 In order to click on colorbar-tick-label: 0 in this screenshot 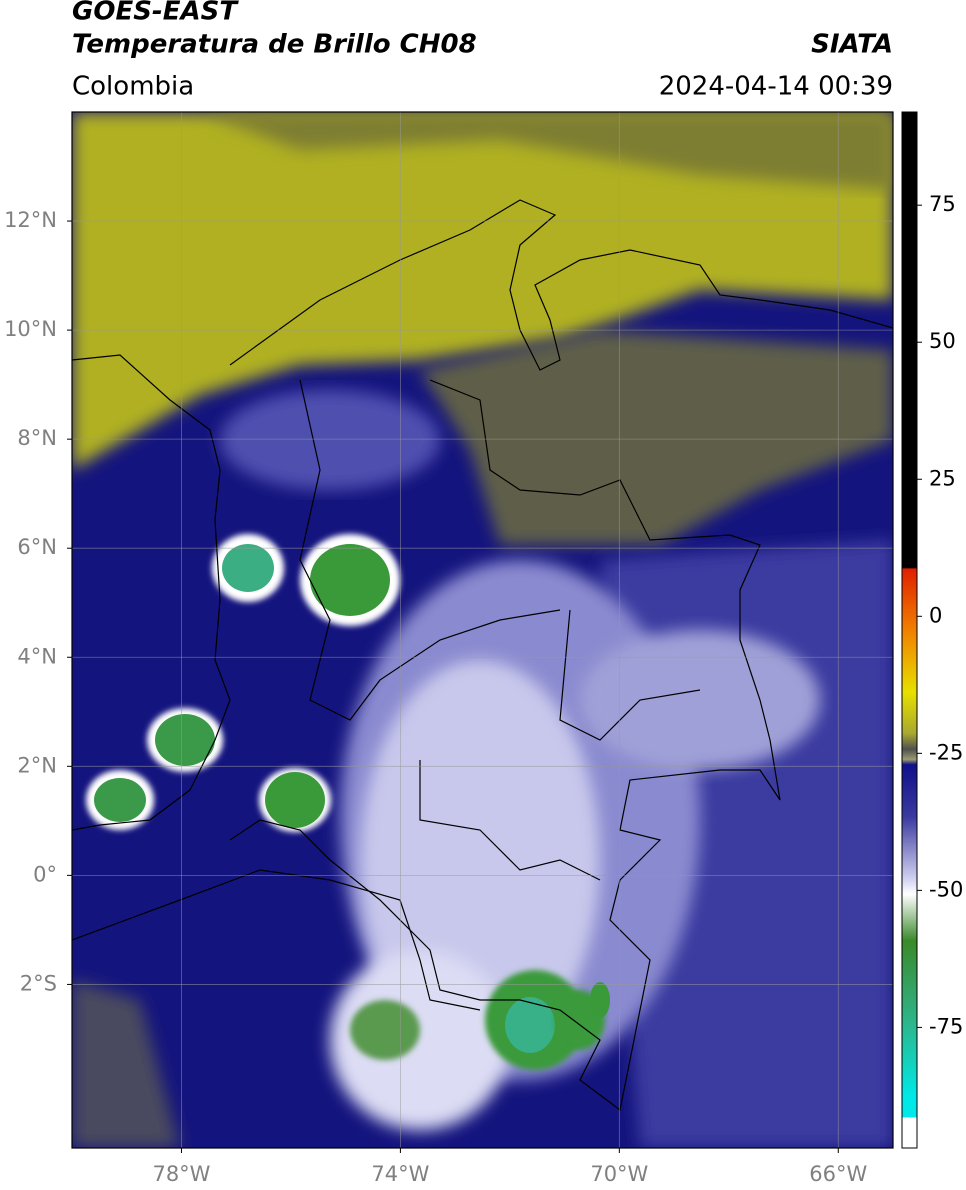, I will do `click(935, 615)`.